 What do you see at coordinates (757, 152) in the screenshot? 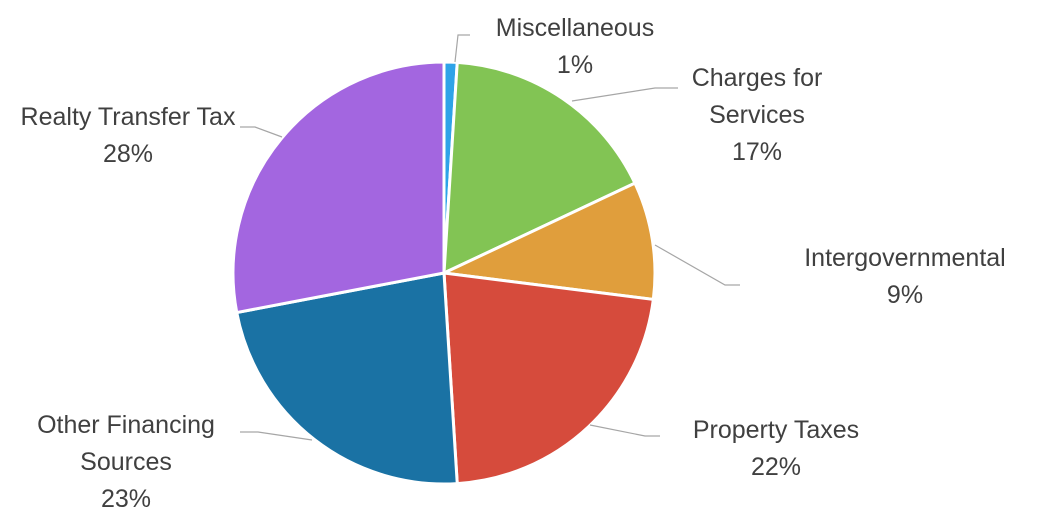
I see `value-label: 17%` at bounding box center [757, 152].